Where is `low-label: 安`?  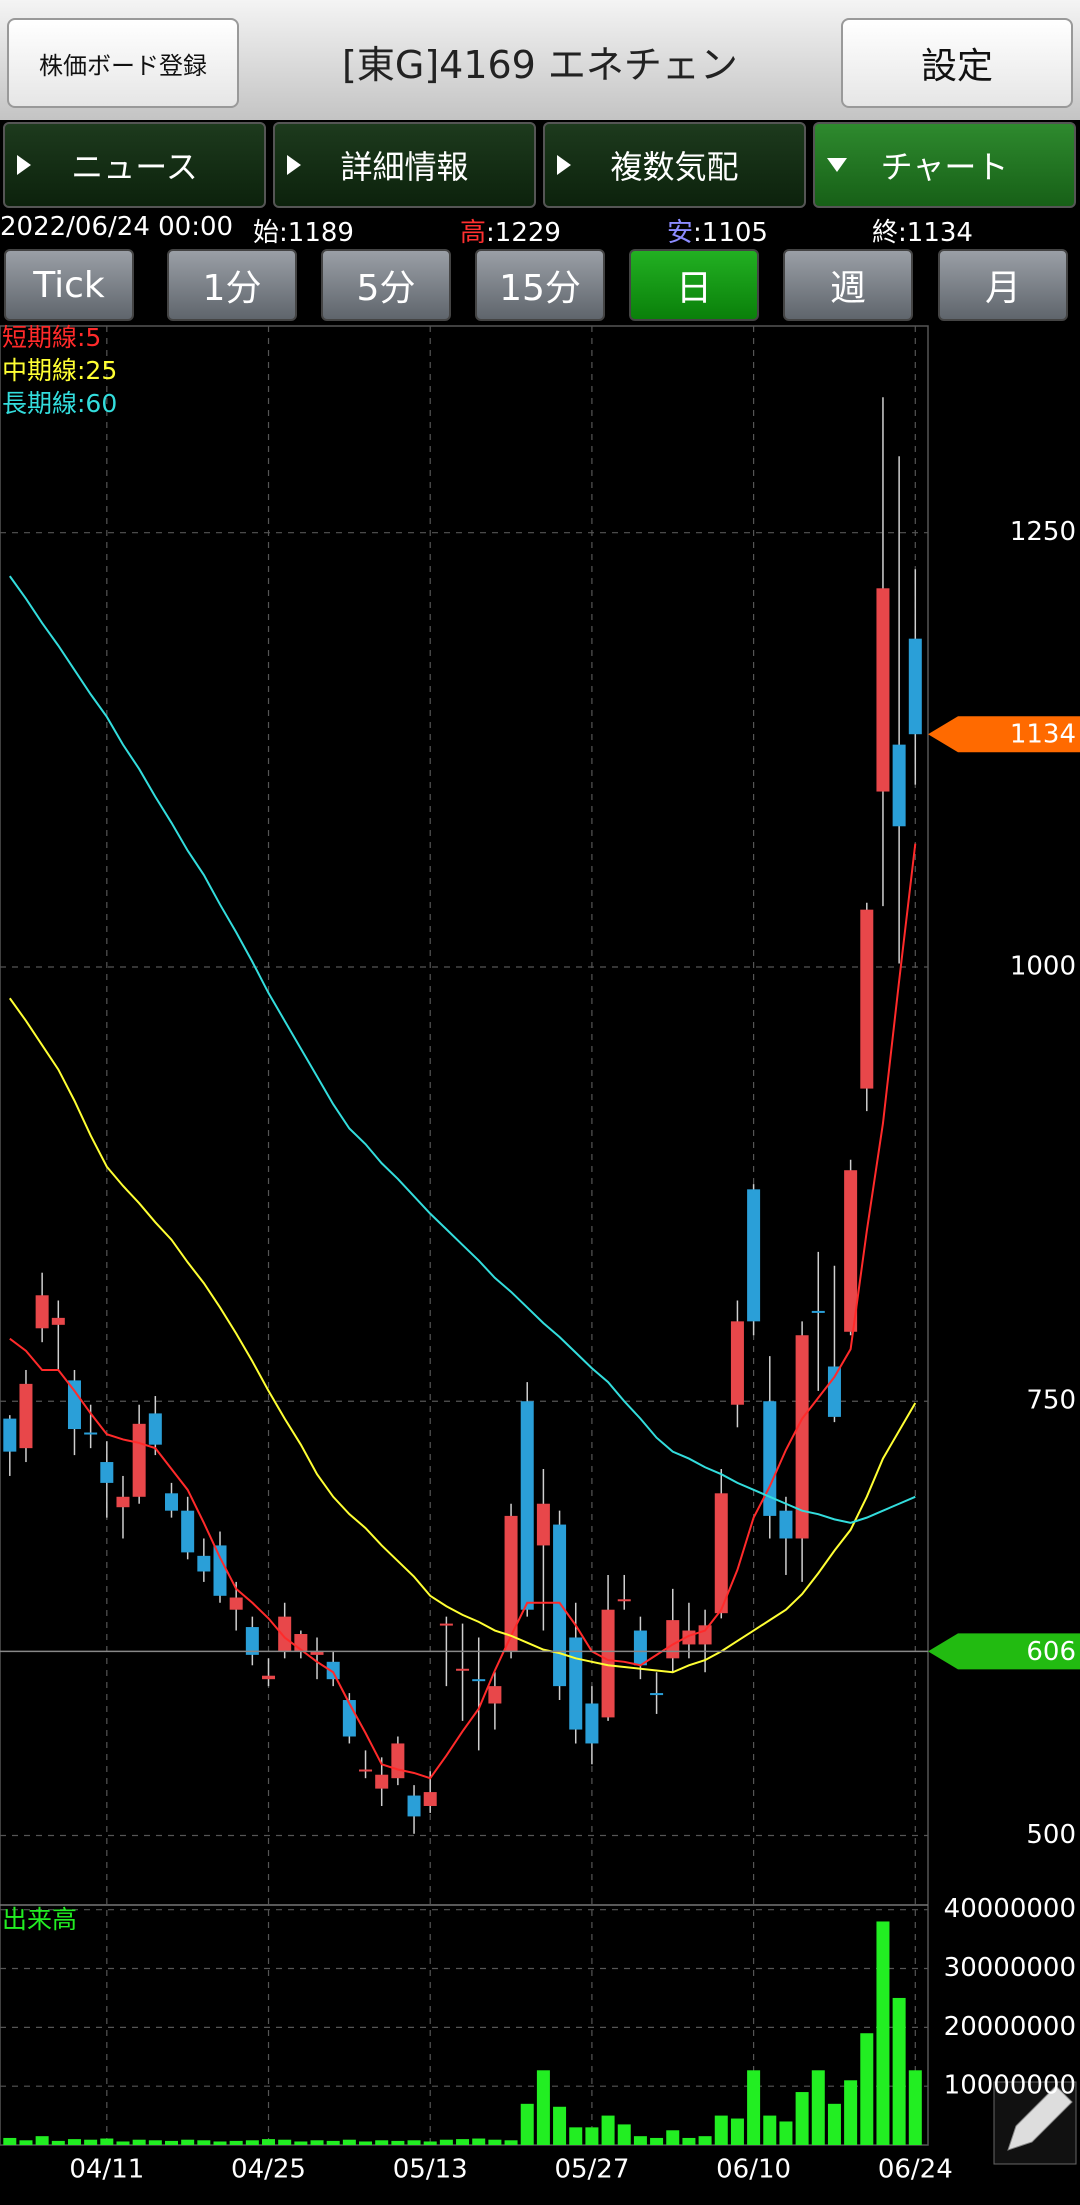 low-label: 安 is located at coordinates (680, 233).